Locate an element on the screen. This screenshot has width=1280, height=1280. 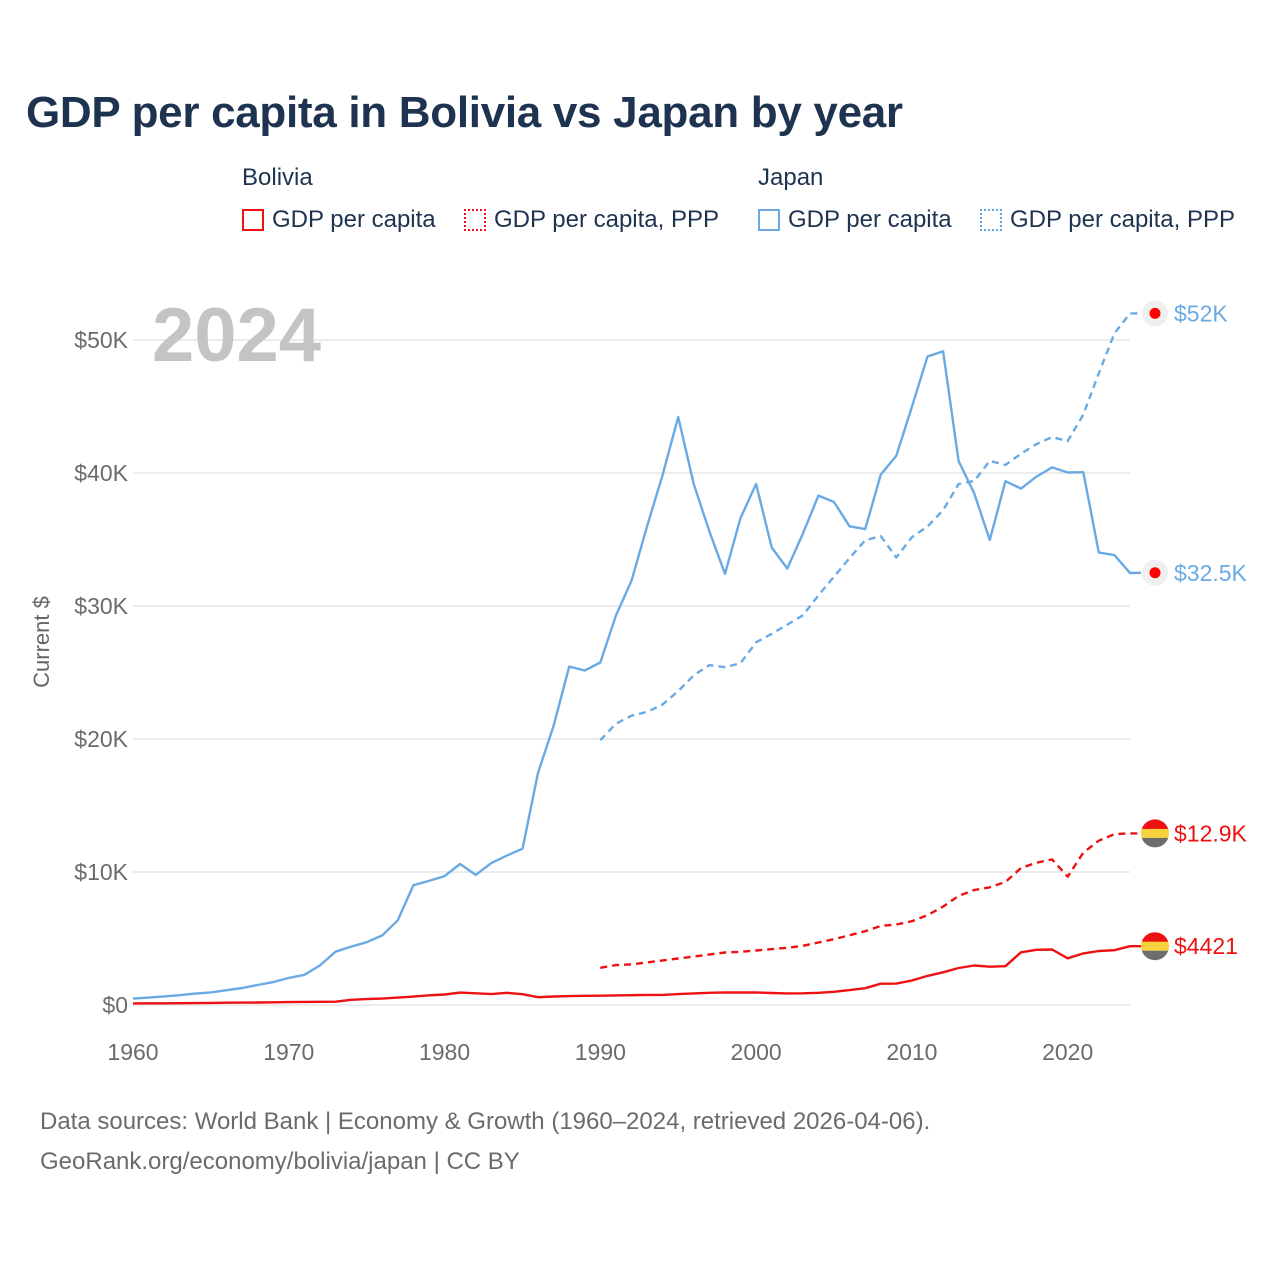
x-tick-label: 2000 is located at coordinates (756, 1052).